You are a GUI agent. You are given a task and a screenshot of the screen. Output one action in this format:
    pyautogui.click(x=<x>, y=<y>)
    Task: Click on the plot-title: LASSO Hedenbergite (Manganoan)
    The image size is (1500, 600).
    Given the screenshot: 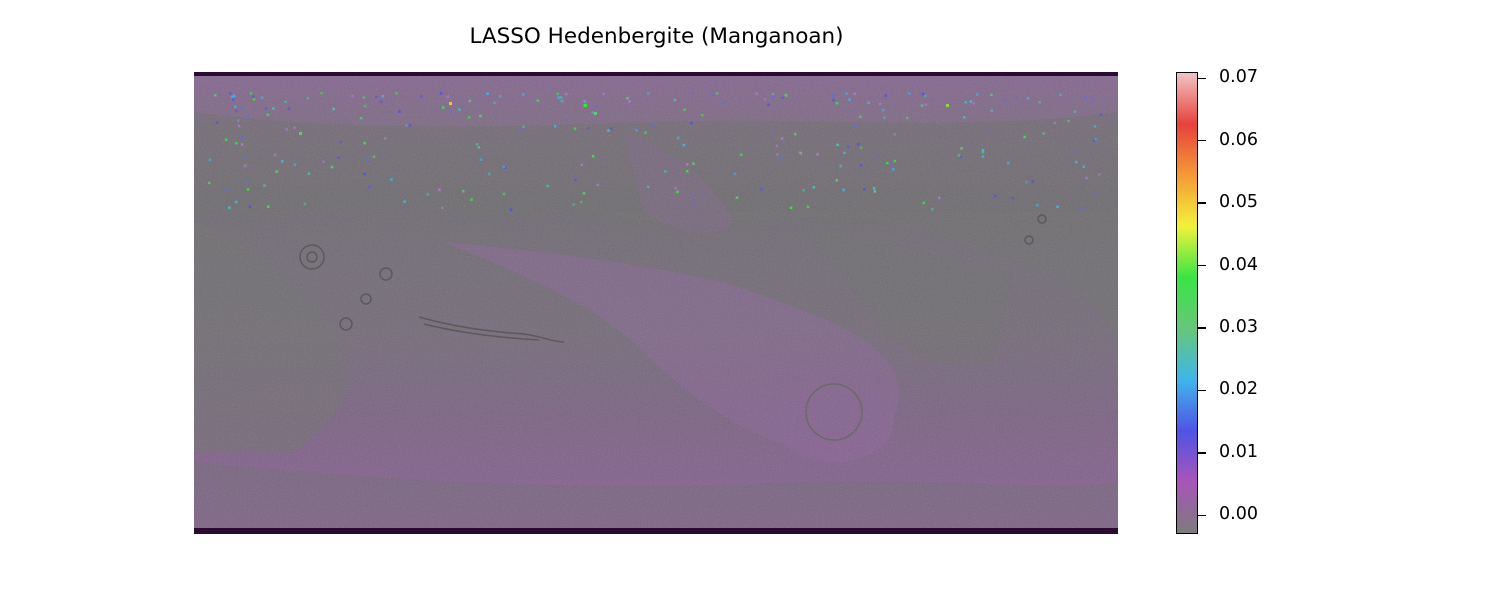 What is the action you would take?
    pyautogui.click(x=656, y=36)
    